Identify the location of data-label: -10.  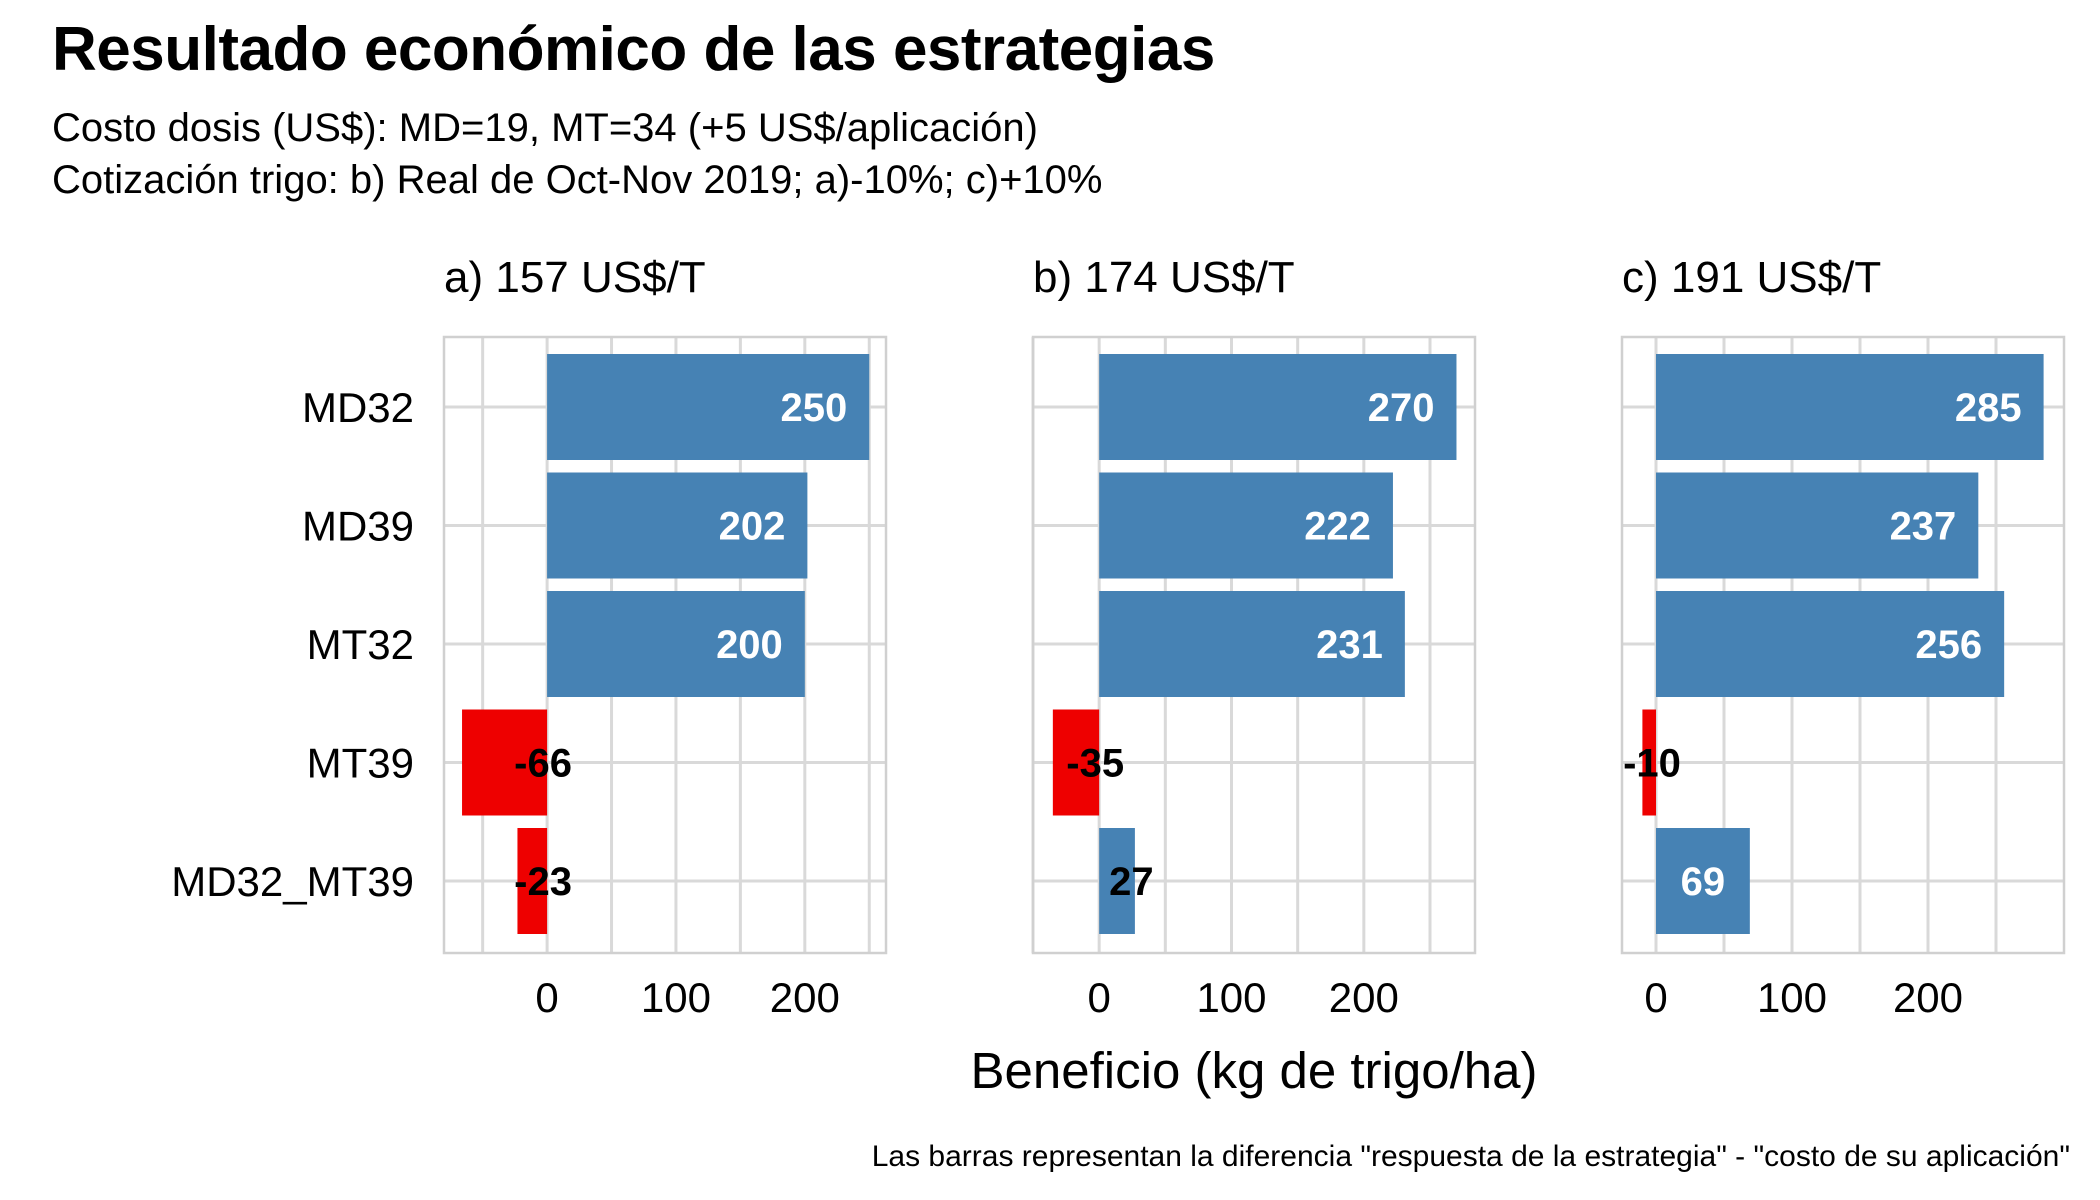
(1652, 764).